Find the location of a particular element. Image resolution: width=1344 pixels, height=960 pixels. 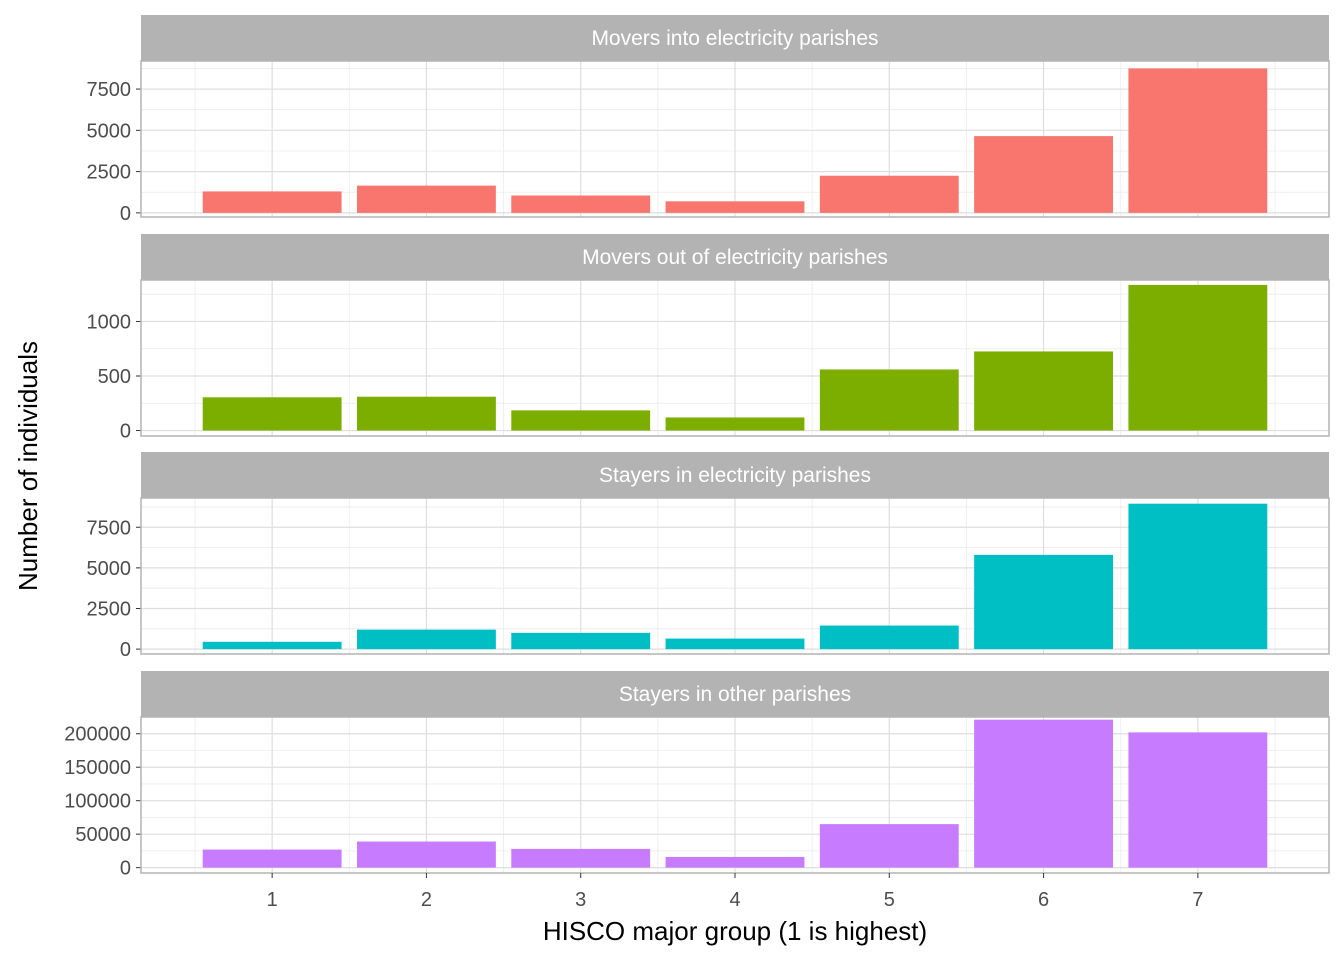

y-tick-label: 150000 is located at coordinates (97, 768).